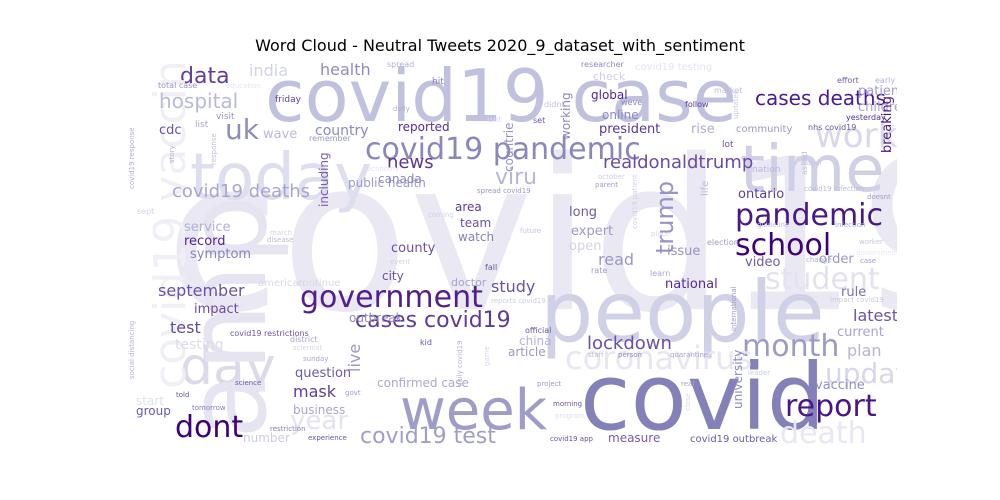  I want to click on word-ontario: ontario, so click(761, 194).